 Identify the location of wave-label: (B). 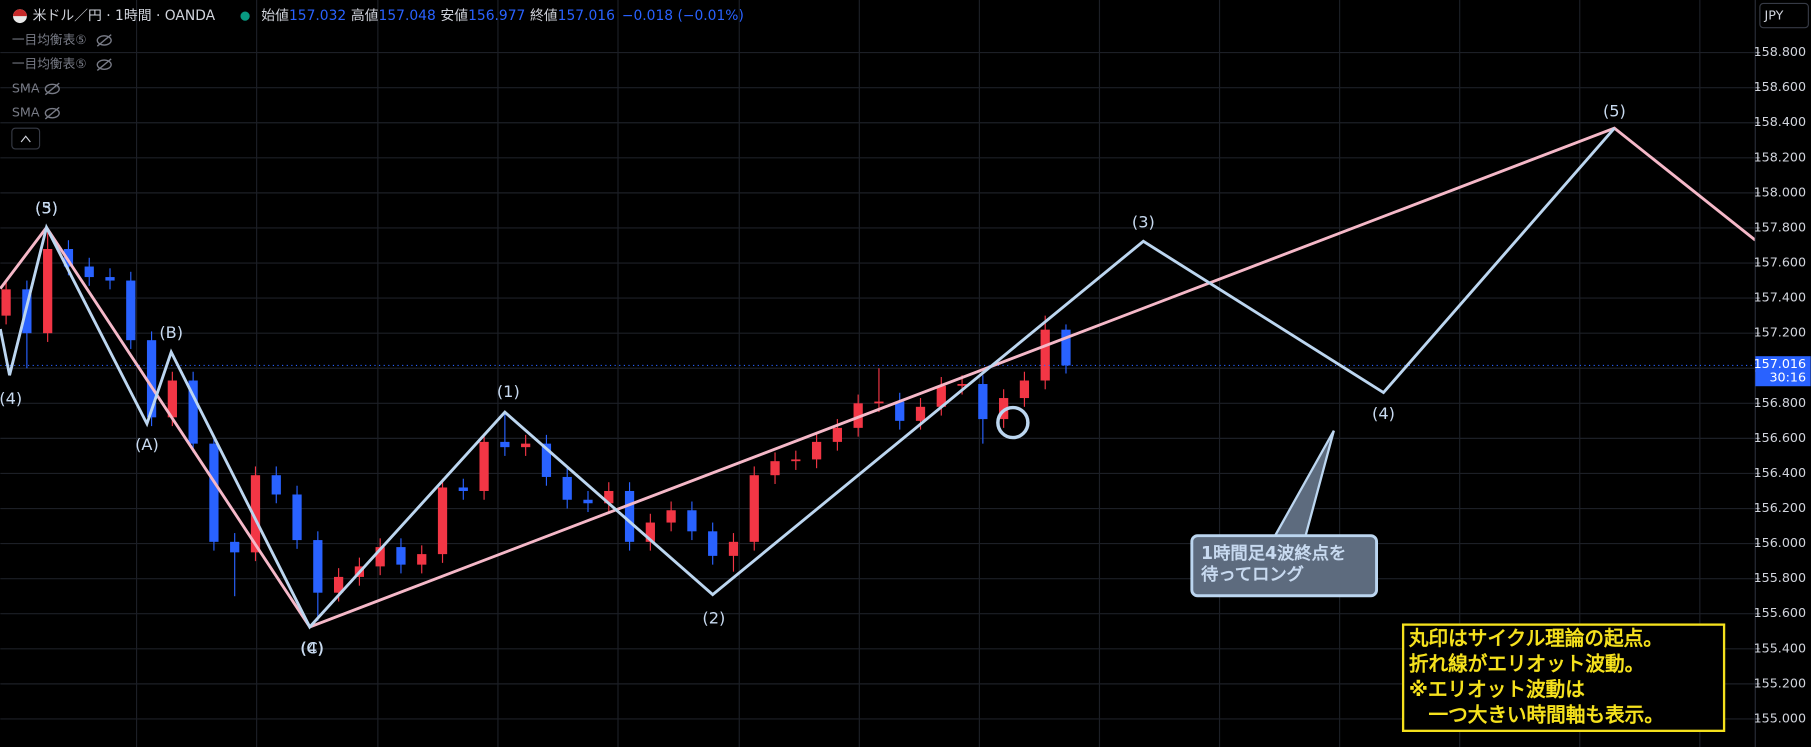
(171, 332).